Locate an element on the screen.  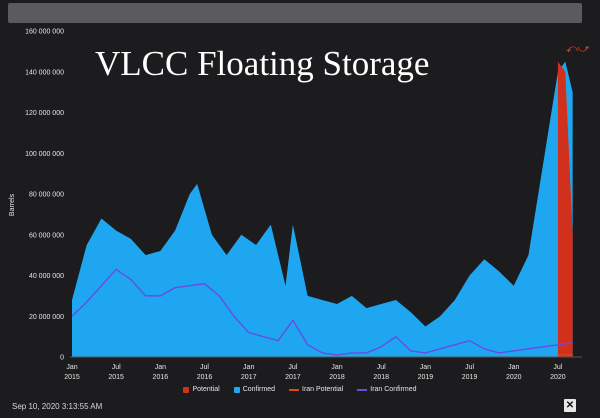
legend-item-iran-potential: Iran Potential is located at coordinates (316, 389).